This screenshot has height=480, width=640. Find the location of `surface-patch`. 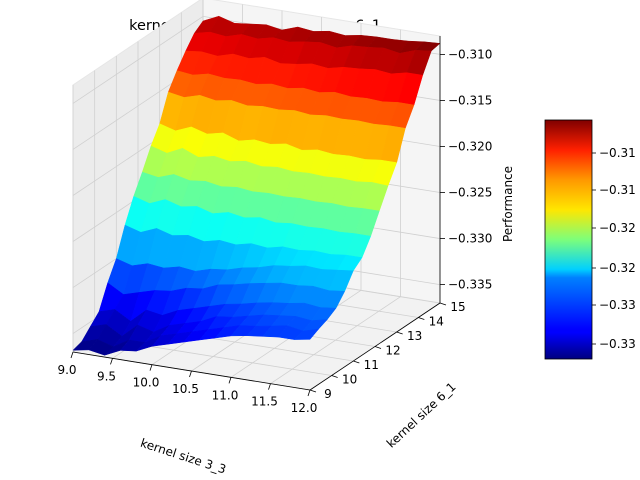

surface-patch is located at coordinates (306, 334).